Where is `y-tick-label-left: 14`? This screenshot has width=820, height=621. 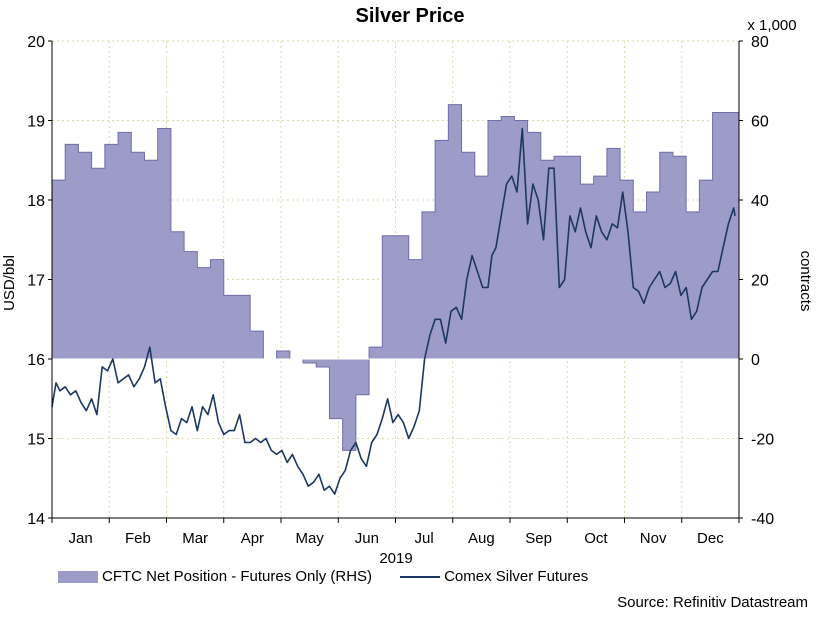
y-tick-label-left: 14 is located at coordinates (36, 519).